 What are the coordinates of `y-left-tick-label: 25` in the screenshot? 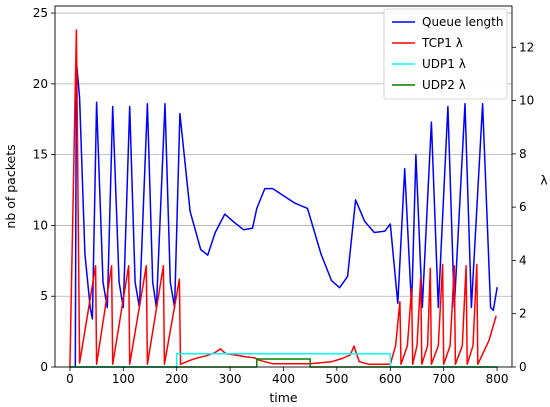 It's located at (40, 13).